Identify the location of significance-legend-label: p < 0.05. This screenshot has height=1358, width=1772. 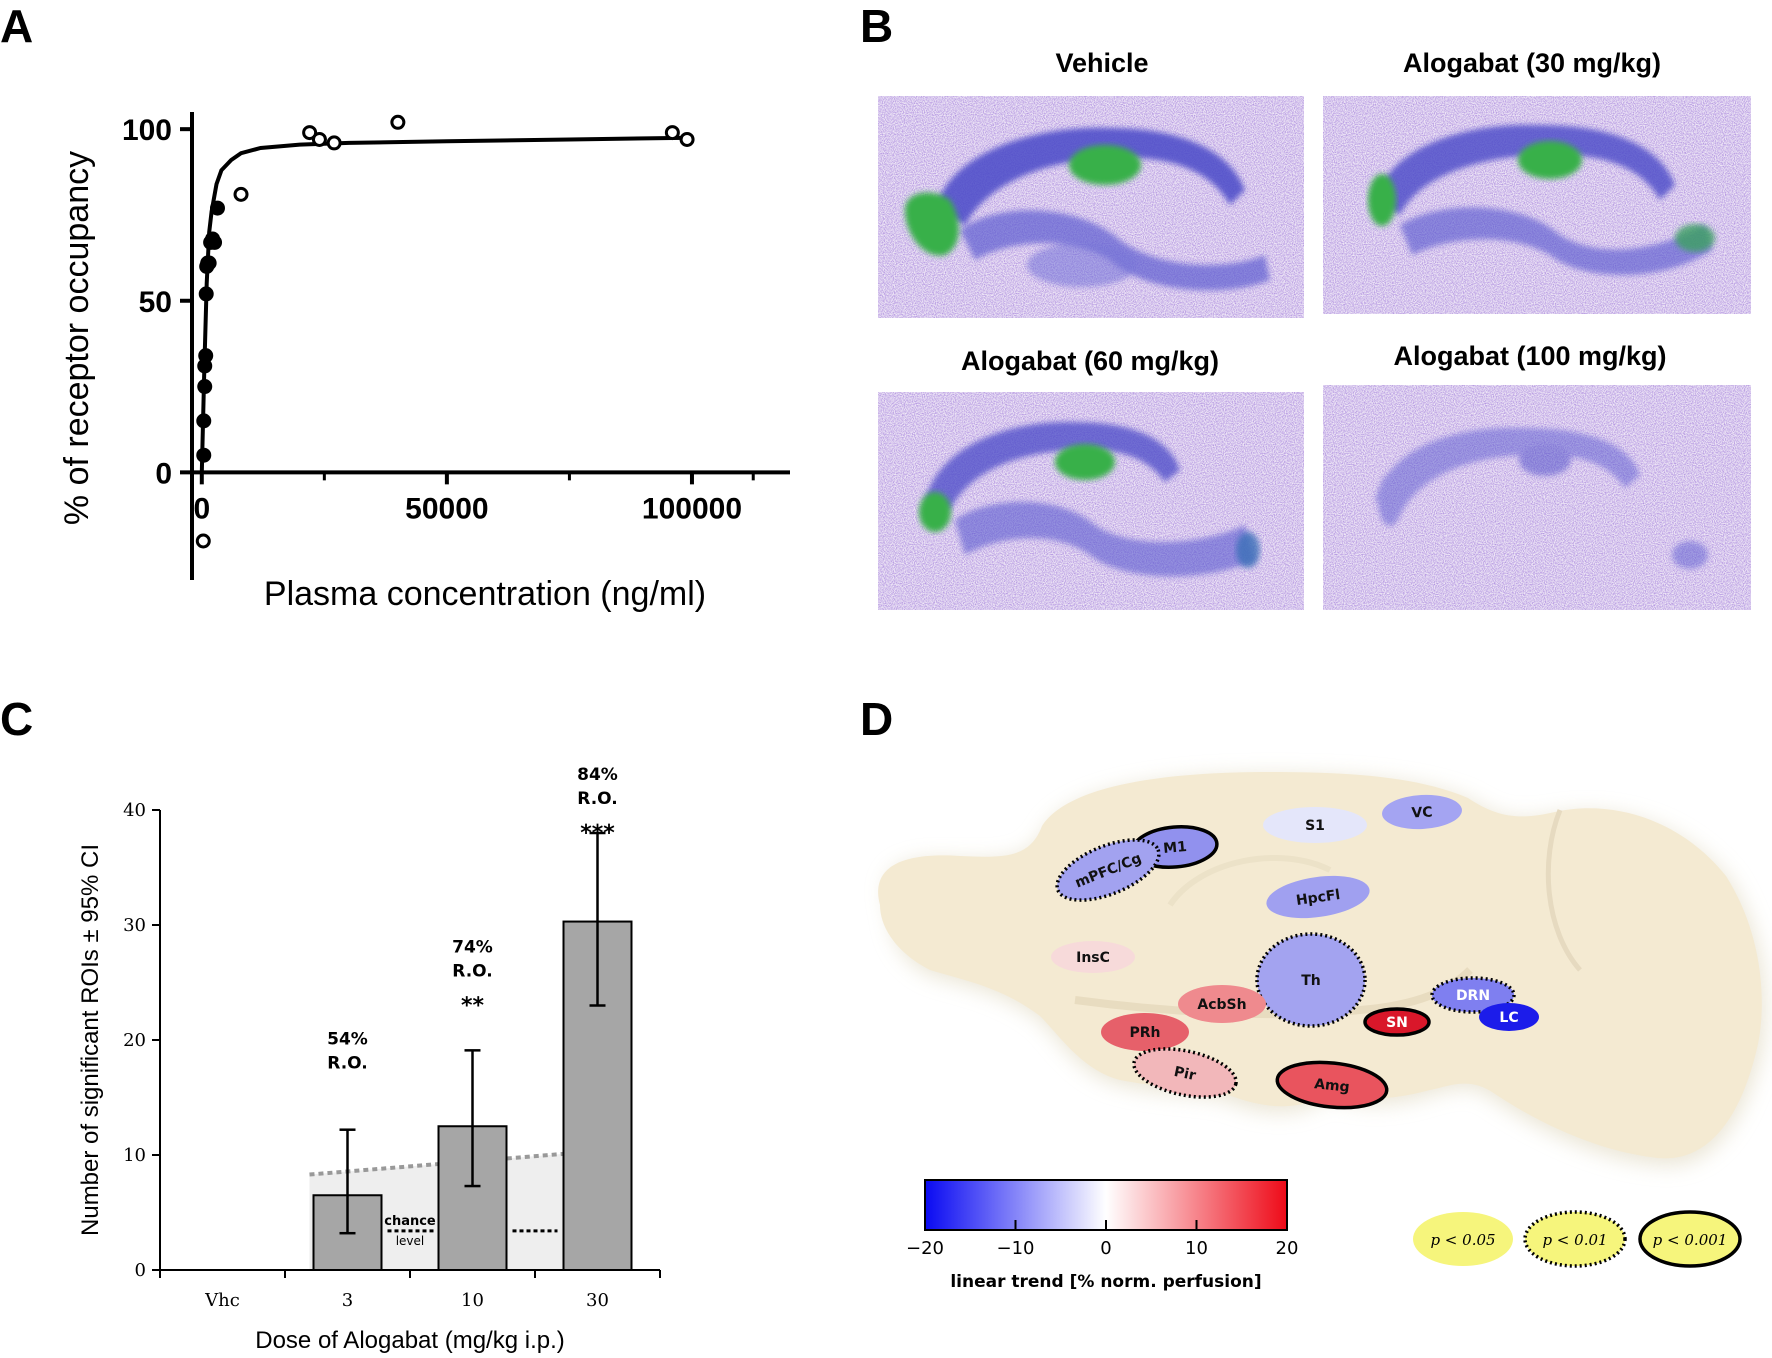
(1462, 1240).